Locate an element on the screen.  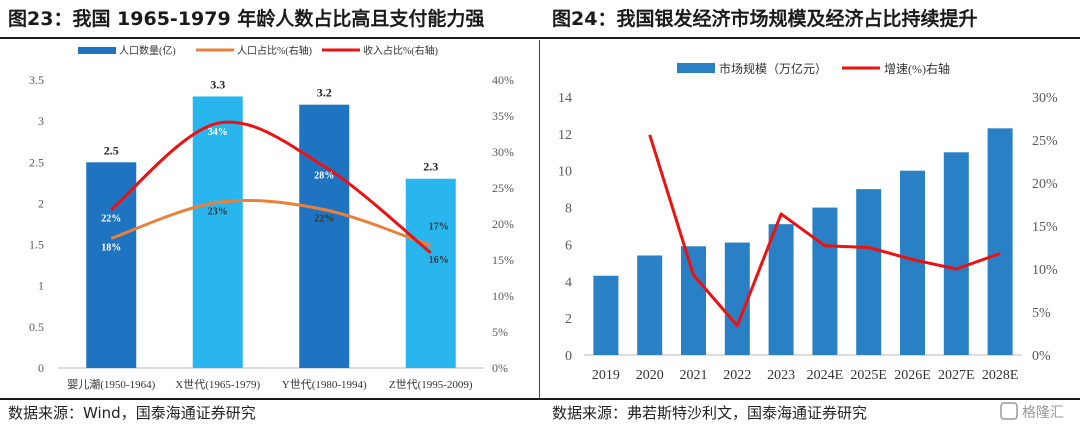
legend-label-income-share: 收入占比%(右轴) is located at coordinates (400, 50).